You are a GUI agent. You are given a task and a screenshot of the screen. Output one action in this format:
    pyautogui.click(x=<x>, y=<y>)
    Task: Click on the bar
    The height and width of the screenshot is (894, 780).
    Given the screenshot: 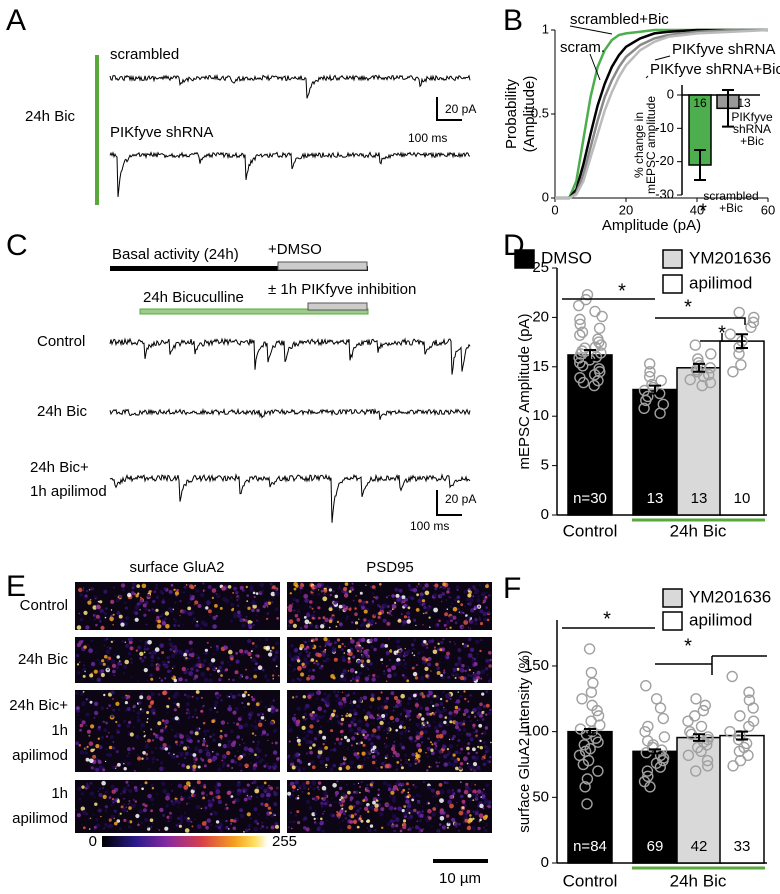 What is the action you would take?
    pyautogui.click(x=742, y=428)
    